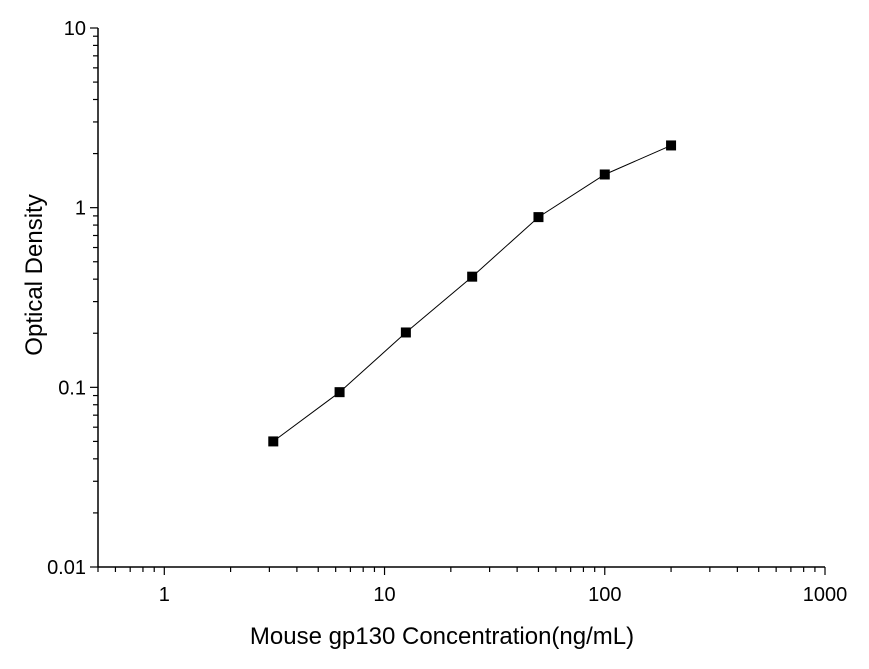 The image size is (869, 669). Describe the element at coordinates (75, 29) in the screenshot. I see `y-tick-label: 10` at that location.